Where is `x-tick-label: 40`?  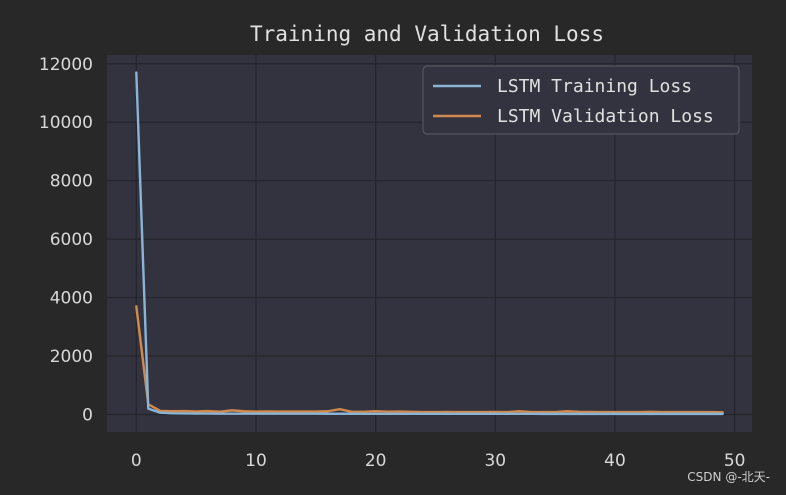 x-tick-label: 40 is located at coordinates (615, 461).